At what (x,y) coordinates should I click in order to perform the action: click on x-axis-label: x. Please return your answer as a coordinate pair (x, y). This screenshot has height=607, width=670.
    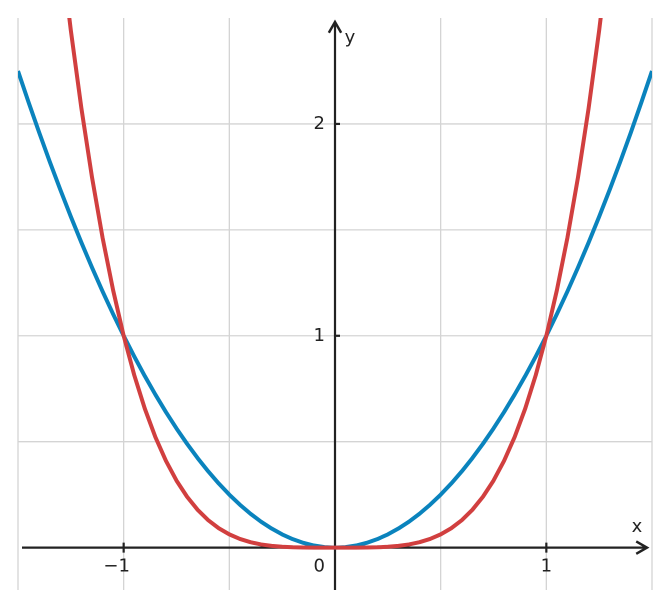
    Looking at the image, I should click on (637, 526).